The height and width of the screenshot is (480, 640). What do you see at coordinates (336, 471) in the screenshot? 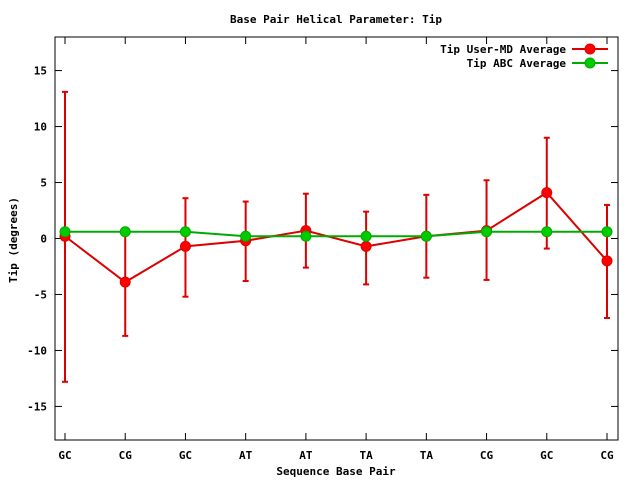
I see `x-axis-label: Sequence Base Pair` at bounding box center [336, 471].